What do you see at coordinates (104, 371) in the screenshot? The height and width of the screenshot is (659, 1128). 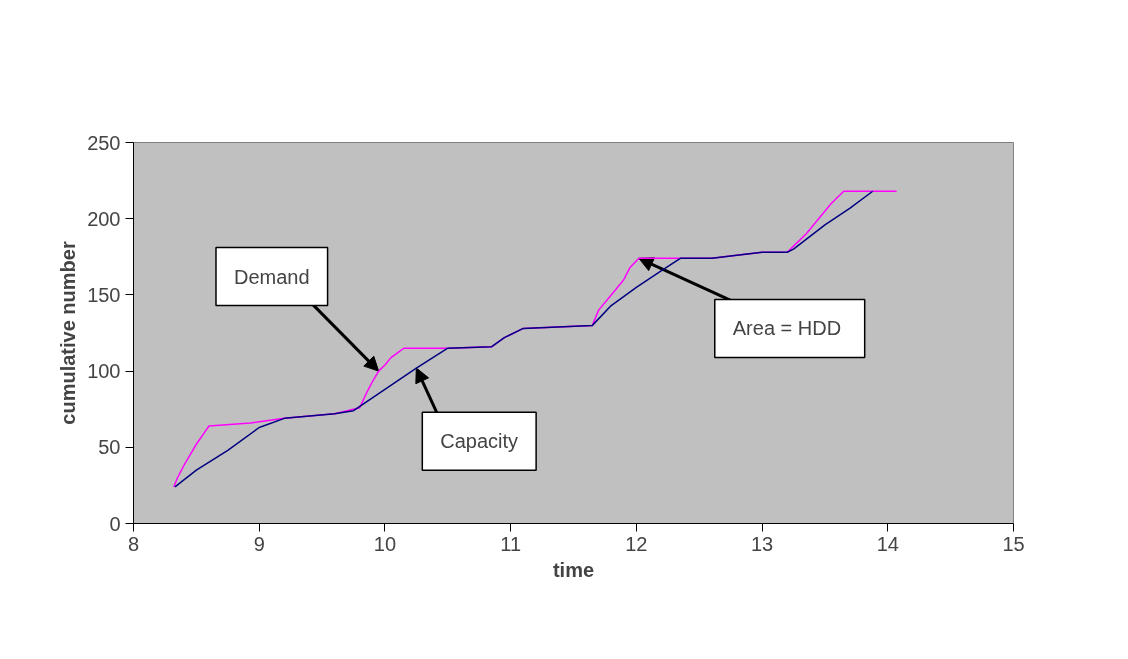 I see `y-tick-label: 100` at bounding box center [104, 371].